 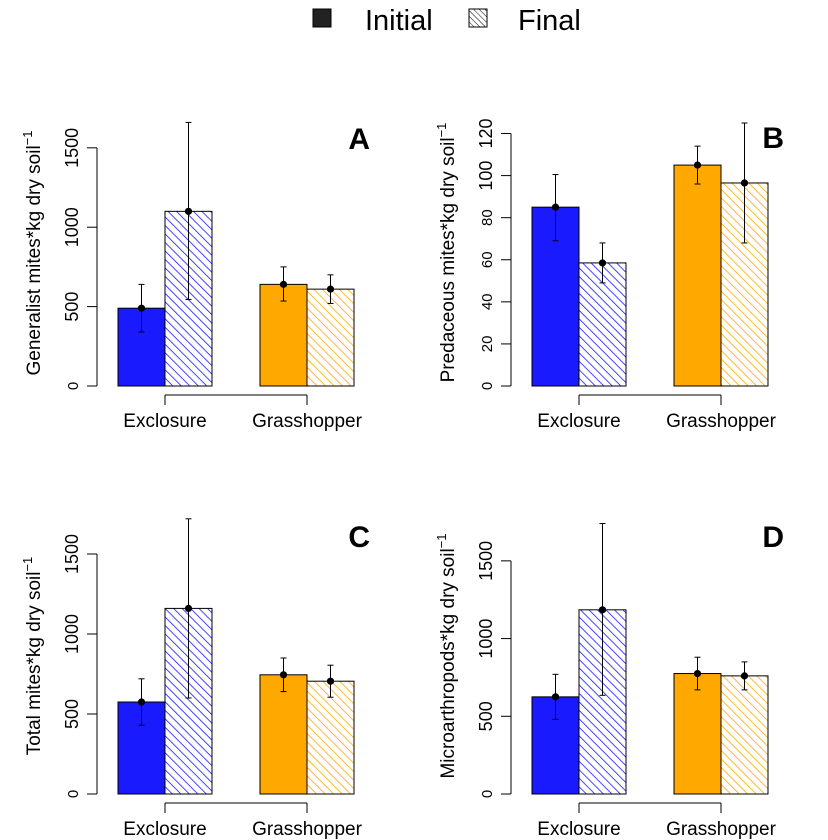 What do you see at coordinates (602, 324) in the screenshot?
I see `bar-exclosure-final` at bounding box center [602, 324].